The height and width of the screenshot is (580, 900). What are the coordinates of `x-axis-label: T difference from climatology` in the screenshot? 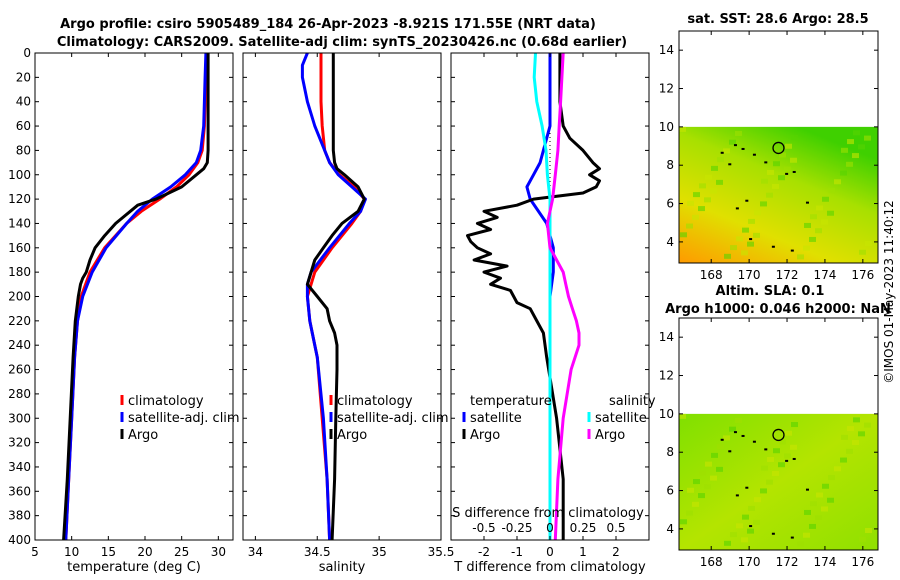 It's located at (549, 567).